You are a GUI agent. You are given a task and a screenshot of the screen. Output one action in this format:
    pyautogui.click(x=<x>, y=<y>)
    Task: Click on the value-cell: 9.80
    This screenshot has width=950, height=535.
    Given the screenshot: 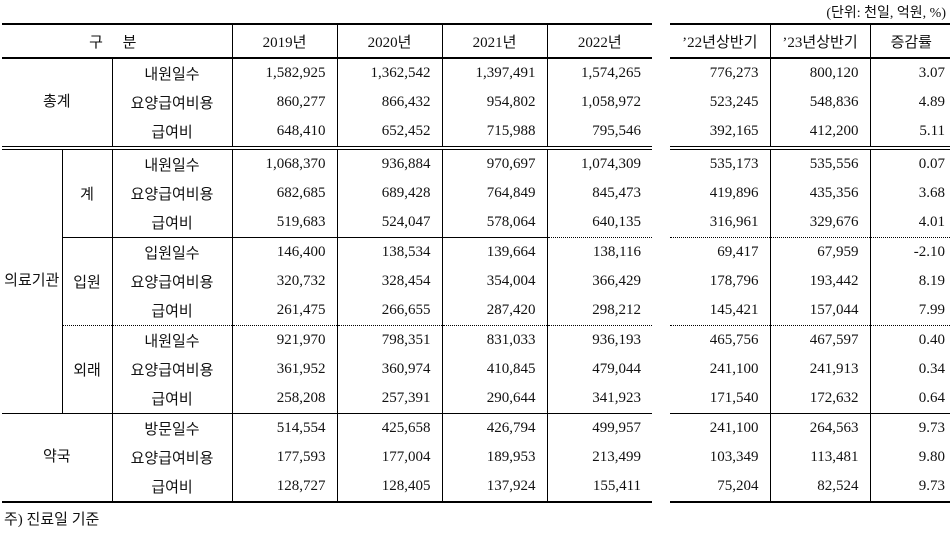 What is the action you would take?
    pyautogui.click(x=932, y=457)
    